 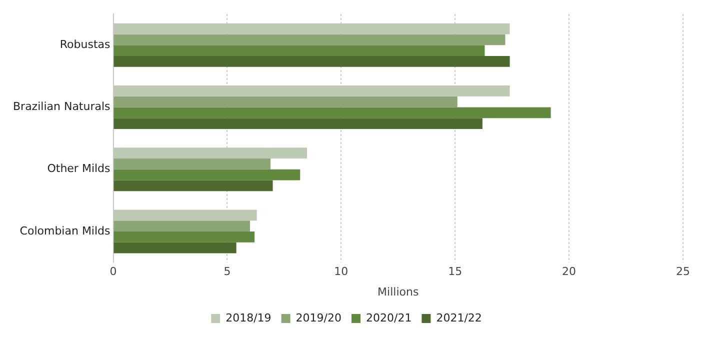 What do you see at coordinates (455, 271) in the screenshot?
I see `x-tick-label: 15` at bounding box center [455, 271].